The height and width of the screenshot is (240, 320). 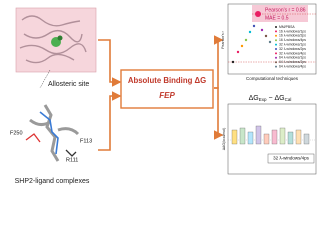 What do you see at coordinates (292, 49) in the screenshot?
I see `legend-entry: 32 λ-windows/2ps` at bounding box center [292, 49].